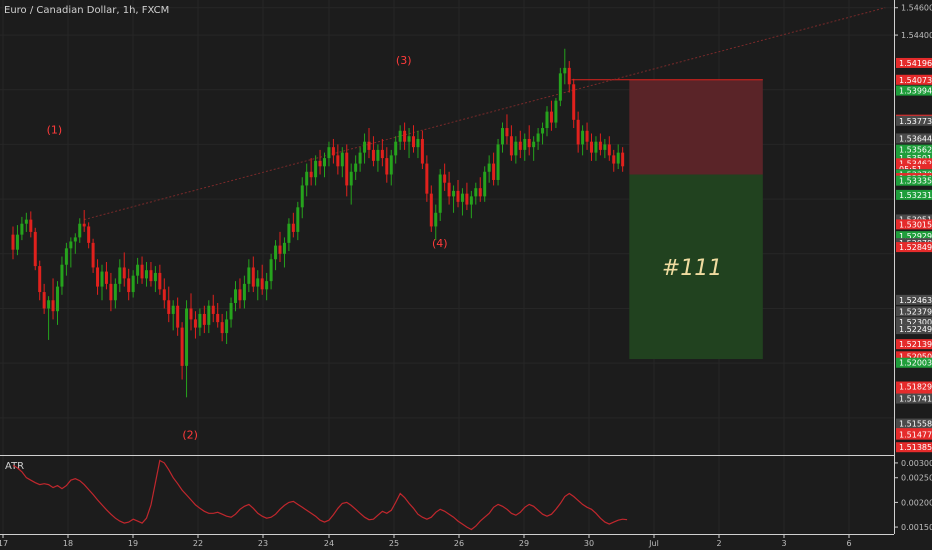  Describe the element at coordinates (263, 543) in the screenshot. I see `time-tick-label: 23` at that location.